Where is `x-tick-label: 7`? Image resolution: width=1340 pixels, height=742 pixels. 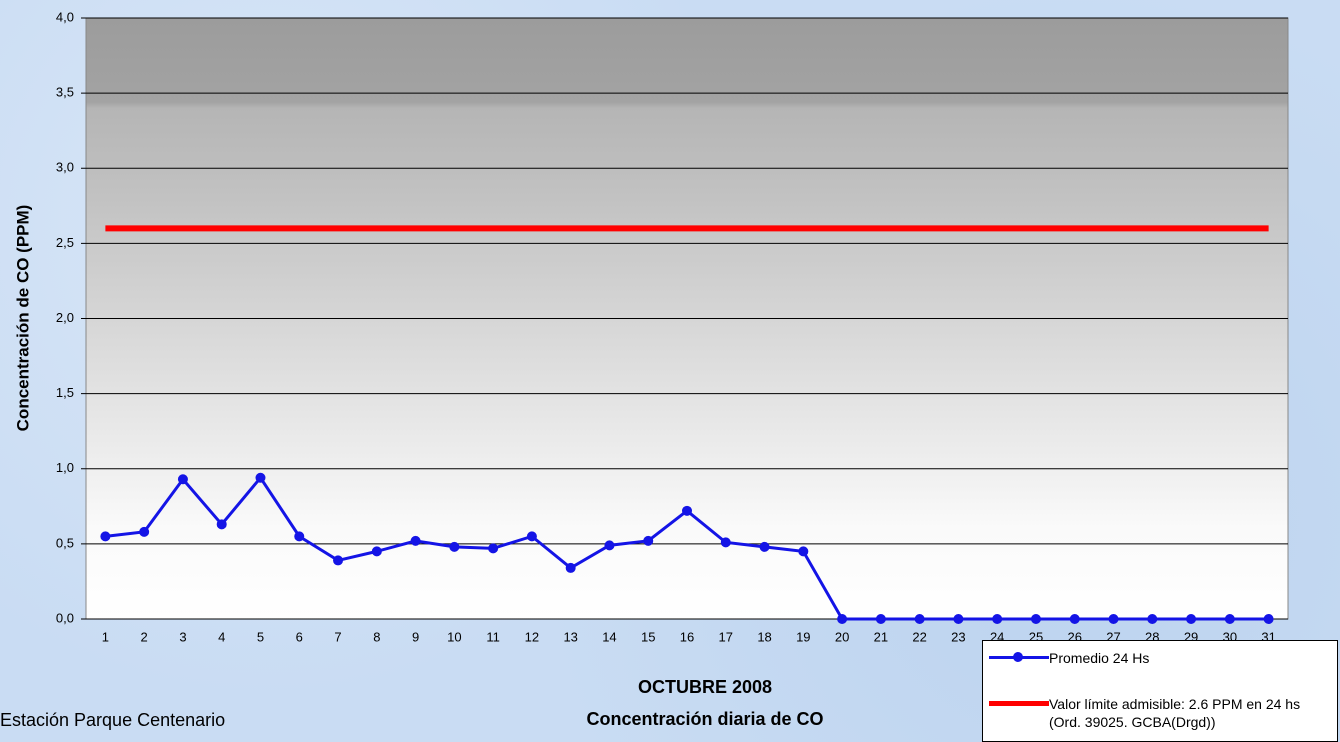
x-tick-label: 7 is located at coordinates (337, 636).